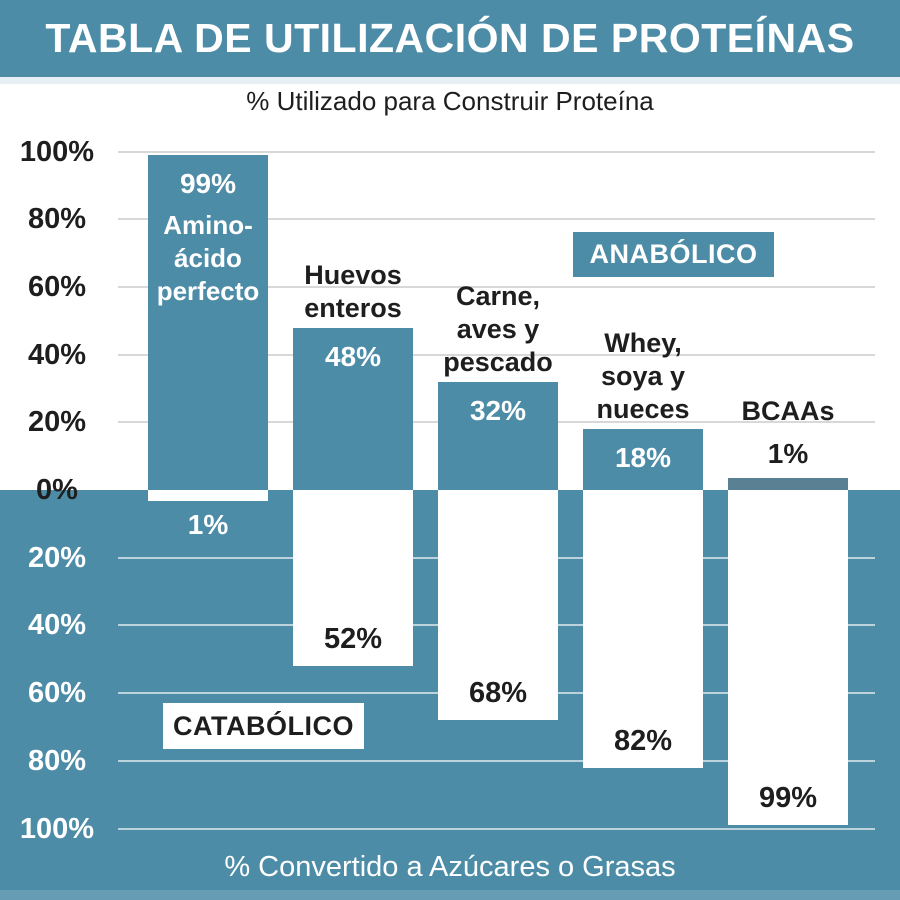  I want to click on bar-value-catabolic: 52%, so click(353, 639).